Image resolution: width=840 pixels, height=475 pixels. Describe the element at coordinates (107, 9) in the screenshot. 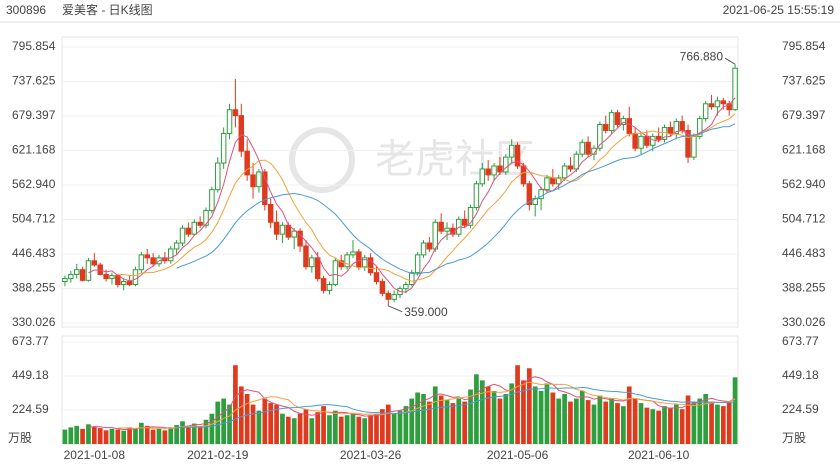

I see `chart-title: 爱美客 - 日K线图` at that location.